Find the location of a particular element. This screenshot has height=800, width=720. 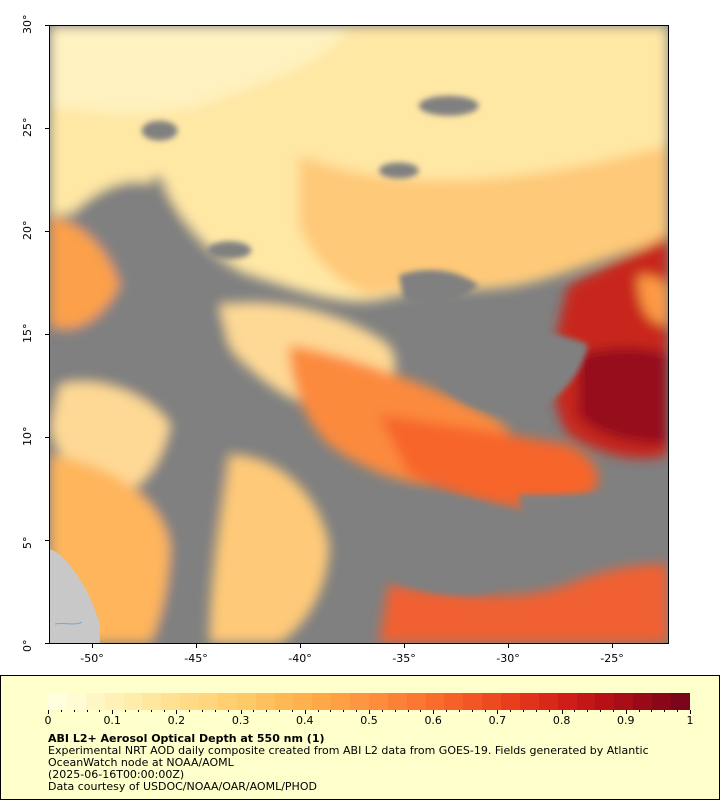

colorbar-label: 0.2 is located at coordinates (176, 720).